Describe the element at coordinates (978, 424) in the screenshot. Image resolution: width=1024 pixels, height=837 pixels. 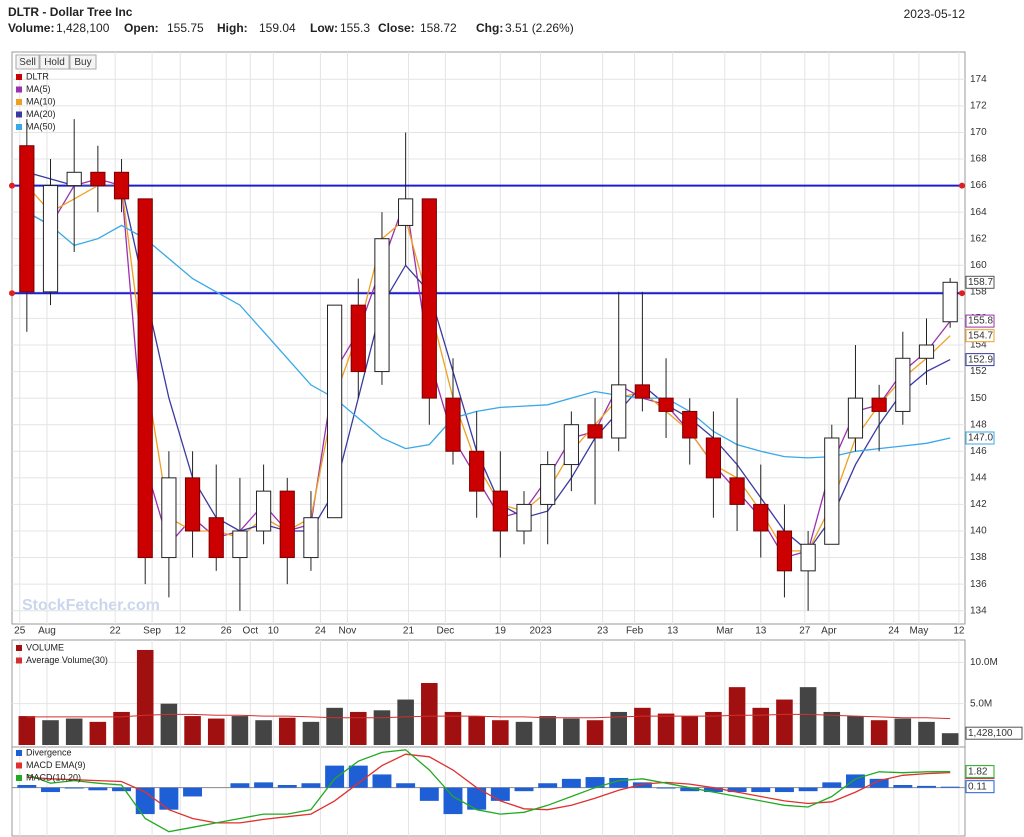
I see `y-tick-label: 148` at that location.